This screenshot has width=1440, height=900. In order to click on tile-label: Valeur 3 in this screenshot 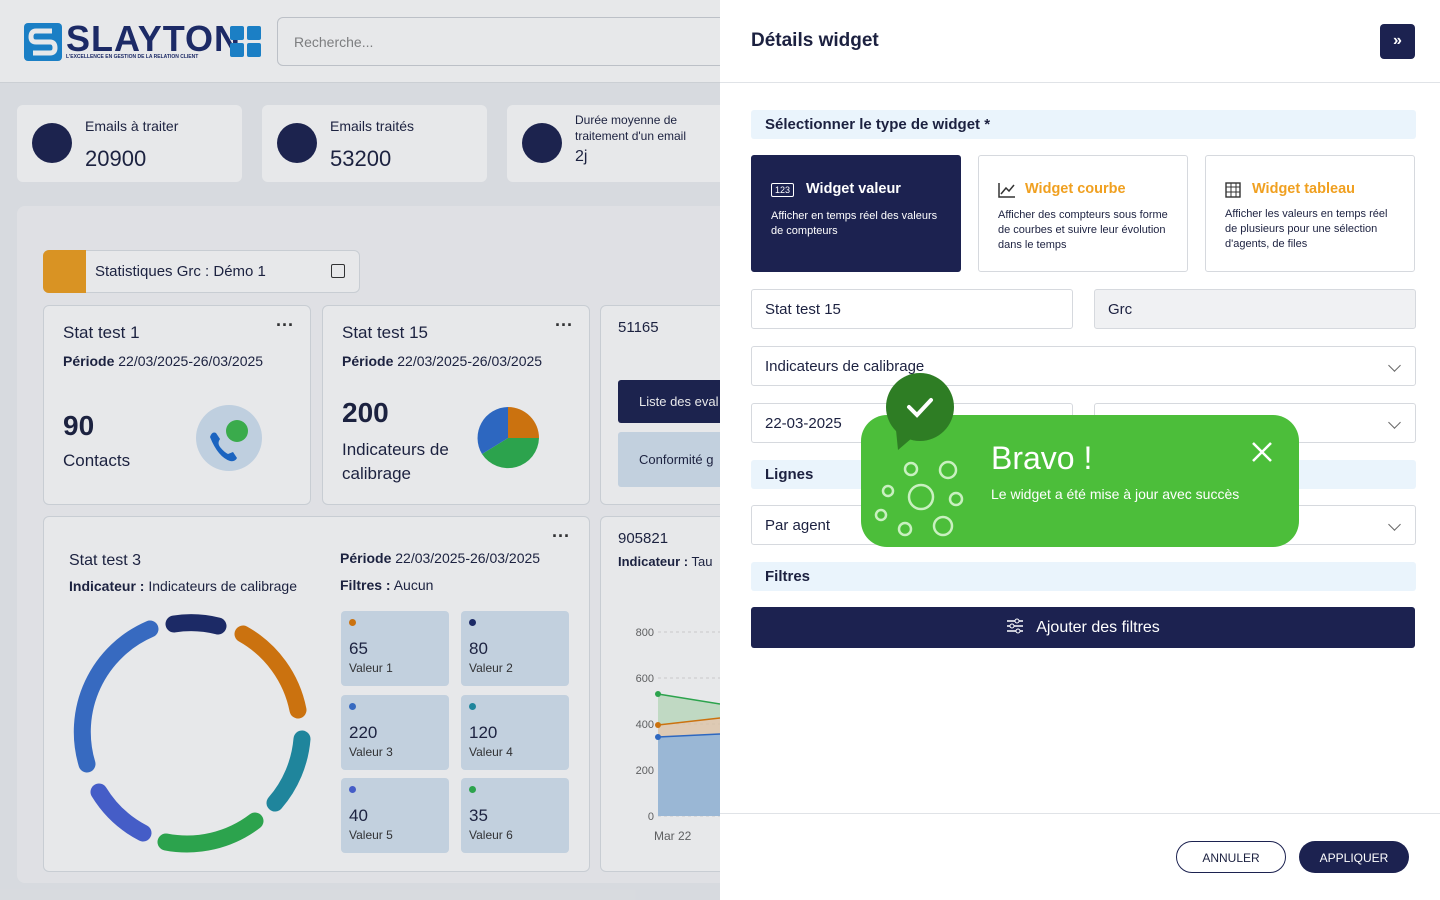, I will do `click(371, 752)`.